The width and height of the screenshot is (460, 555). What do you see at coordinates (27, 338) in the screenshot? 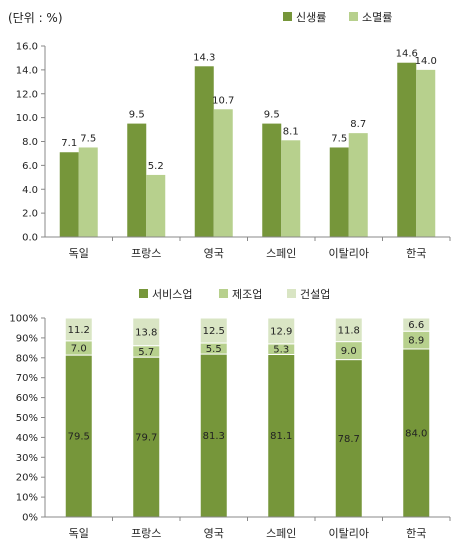
I see `y-tick-label: 90%` at bounding box center [27, 338].